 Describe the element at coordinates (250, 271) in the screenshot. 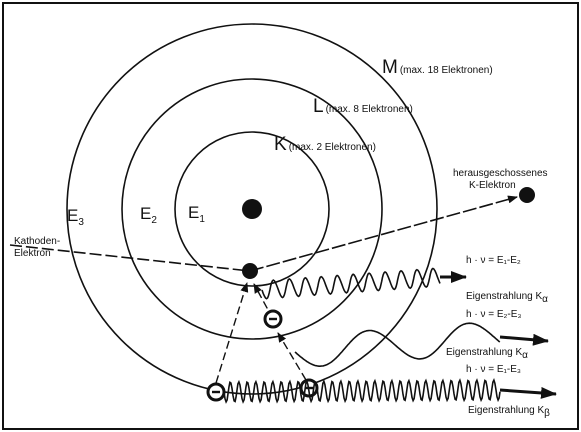

I see `k-shell-vacancy-electron` at that location.